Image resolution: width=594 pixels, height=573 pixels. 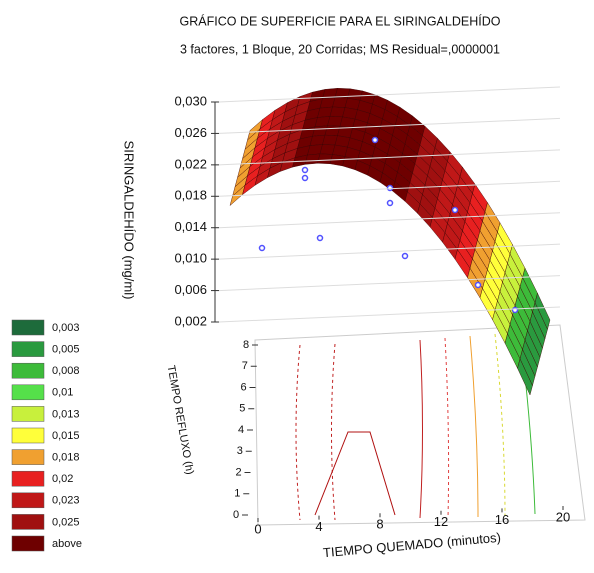 What do you see at coordinates (190, 195) in the screenshot?
I see `z-tick-label: 0,018` at bounding box center [190, 195].